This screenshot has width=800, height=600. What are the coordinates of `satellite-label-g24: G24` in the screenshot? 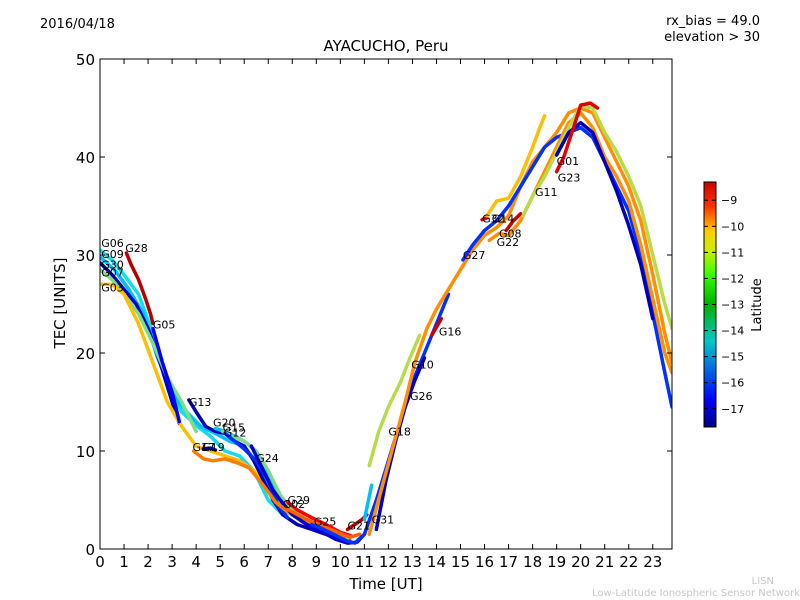 It's located at (267, 458).